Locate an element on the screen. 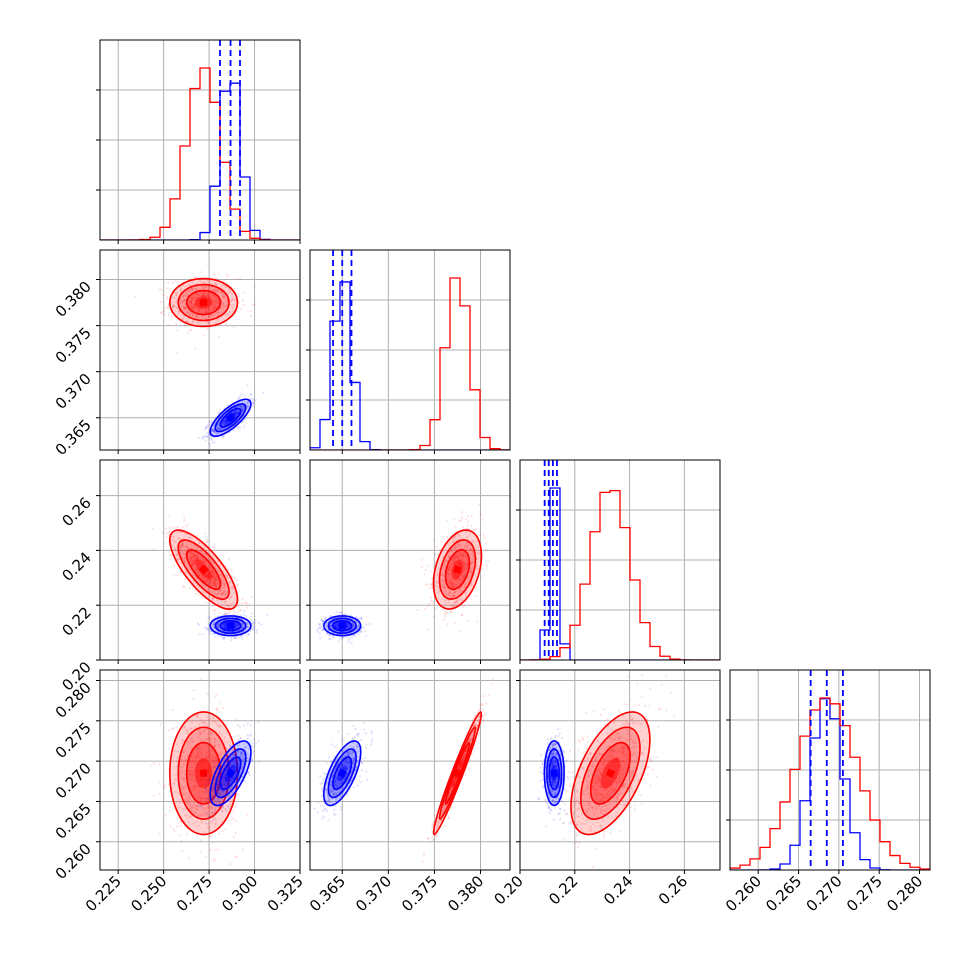 The image size is (970, 970). density-contours is located at coordinates (230, 626).